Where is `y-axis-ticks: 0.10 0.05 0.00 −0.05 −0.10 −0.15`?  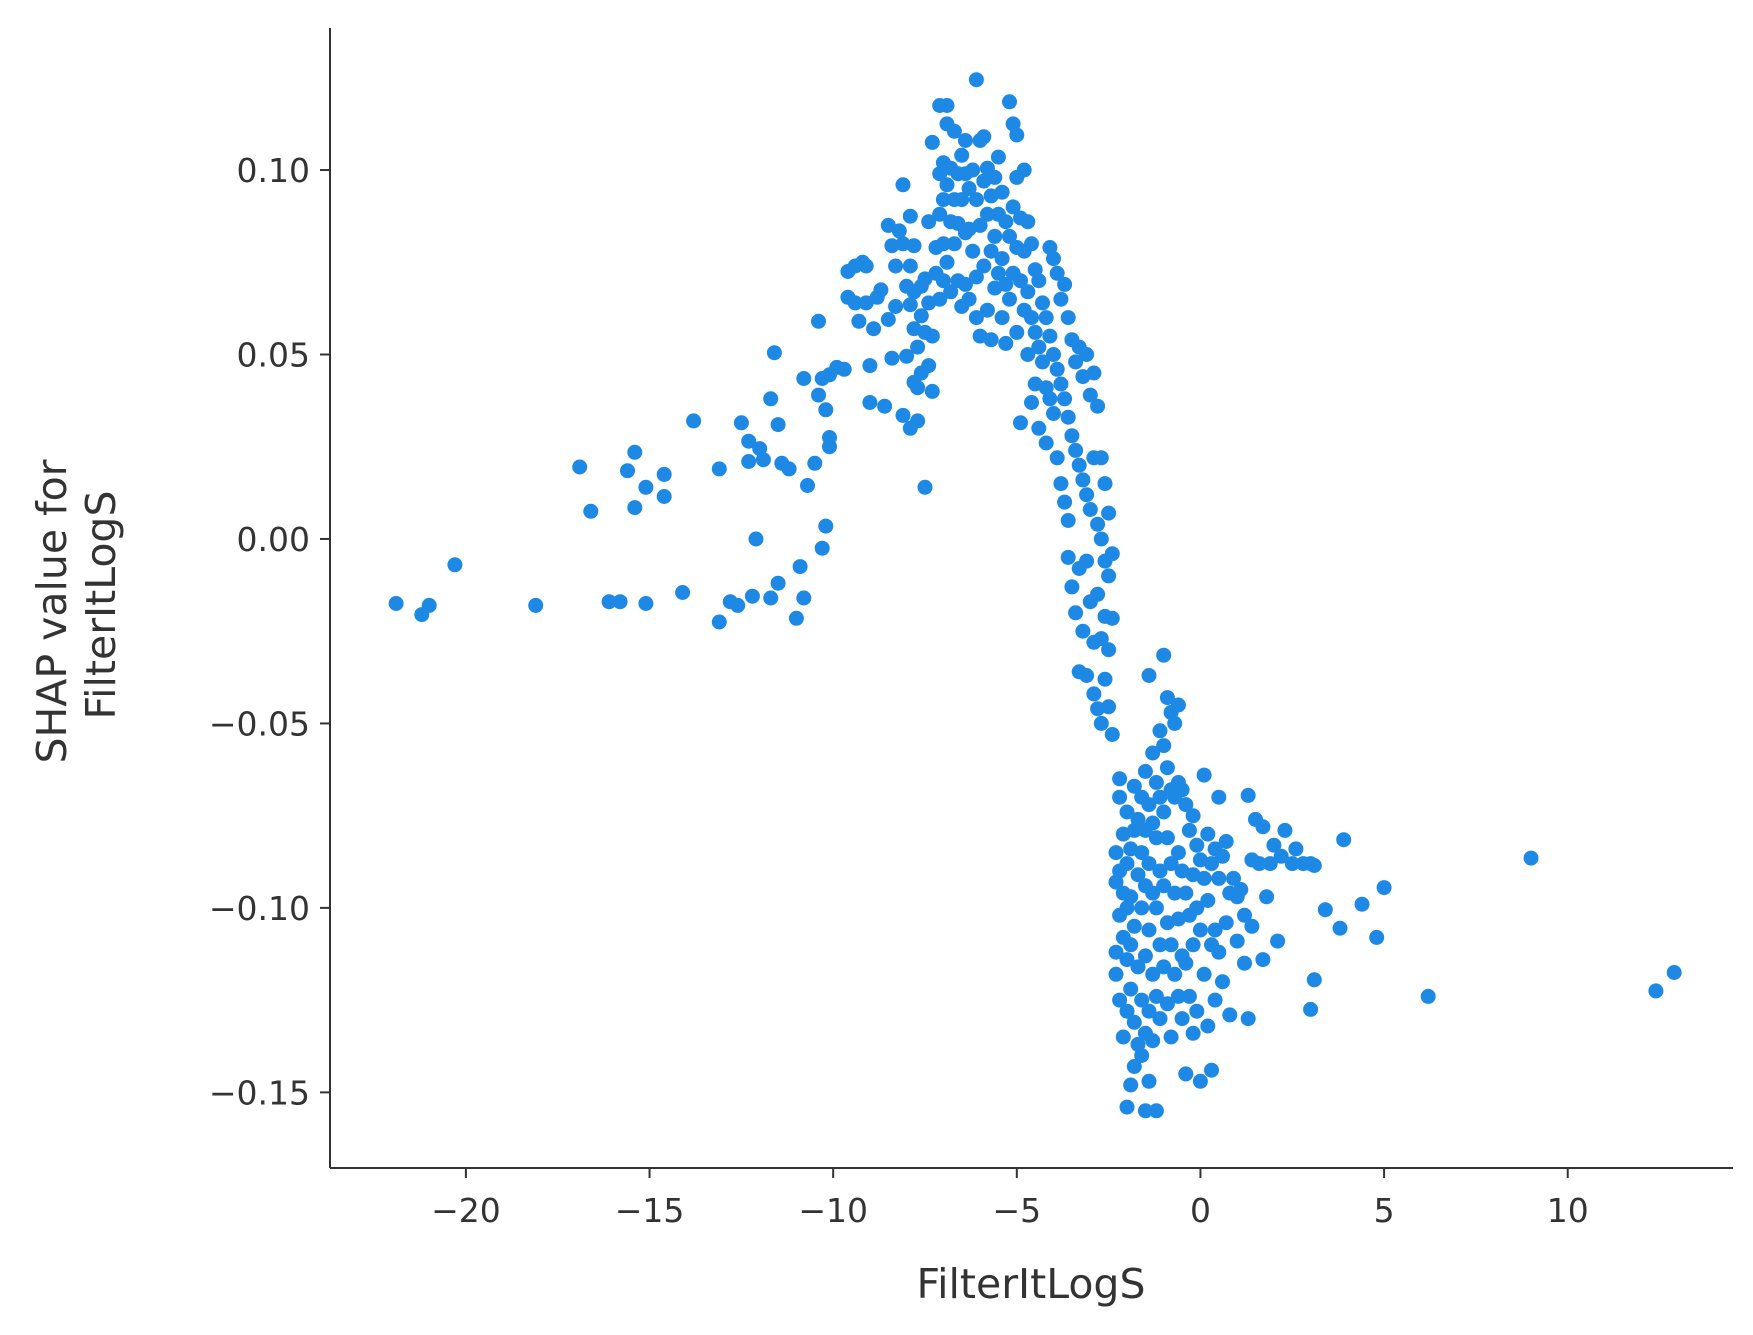
y-axis-ticks: 0.10 0.05 0.00 −0.05 −0.10 −0.15 is located at coordinates (269, 631).